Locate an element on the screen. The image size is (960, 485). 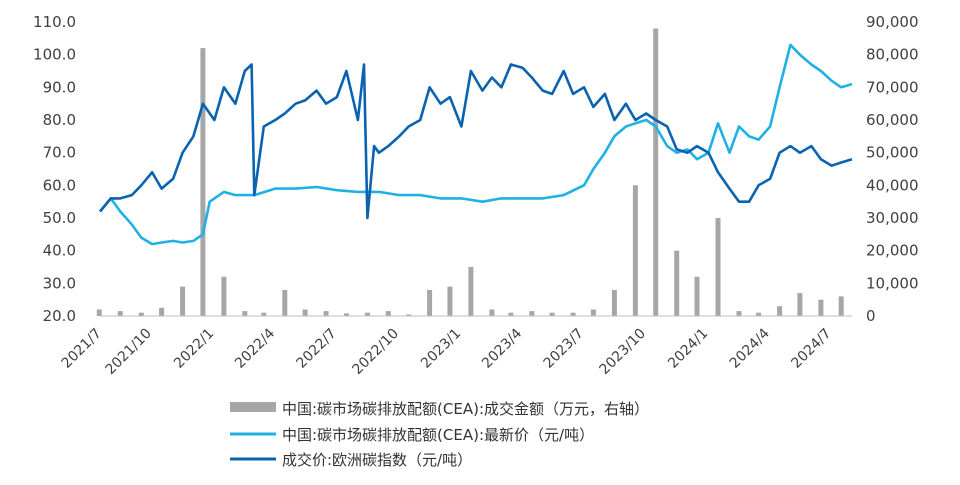
legend-label: 中国:碳市场碳排放配额(CEA):成交金额（万元，右轴） is located at coordinates (465, 409).